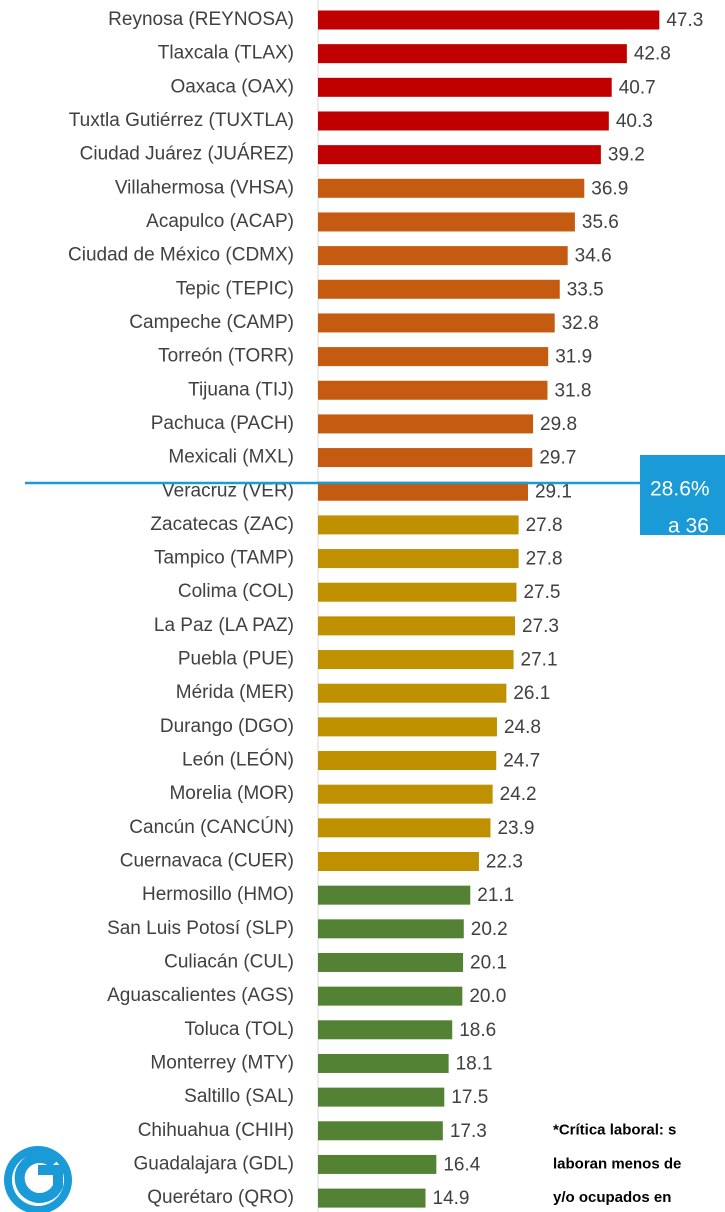 The height and width of the screenshot is (1212, 725). What do you see at coordinates (451, 1198) in the screenshot?
I see `value-label: 14.9` at bounding box center [451, 1198].